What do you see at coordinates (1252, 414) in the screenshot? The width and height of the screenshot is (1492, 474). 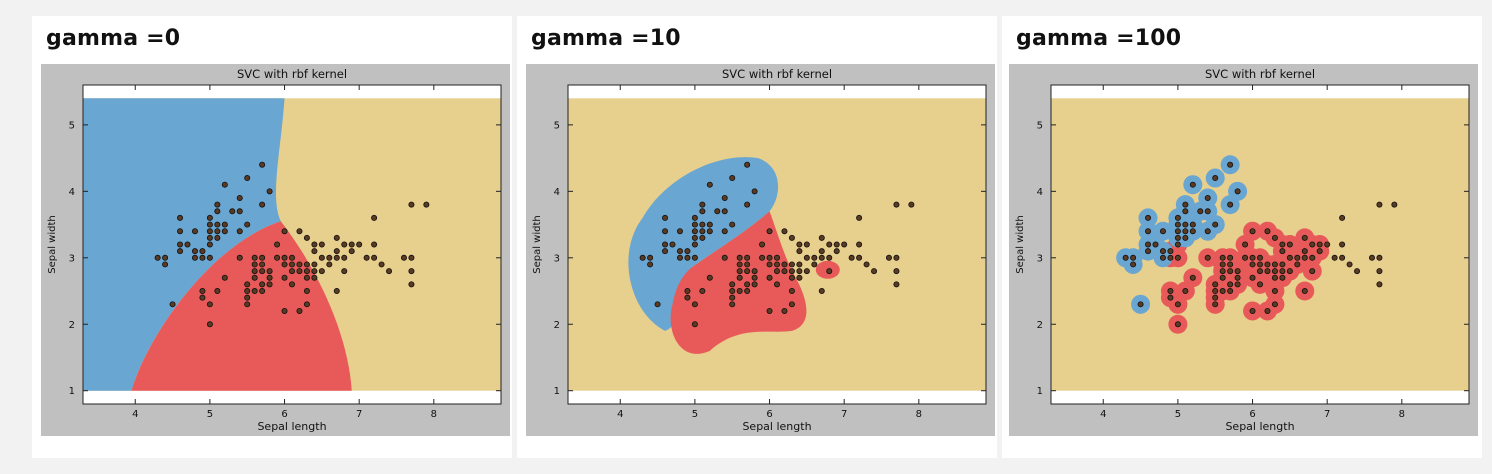 I see `x-tick-label: 6` at bounding box center [1252, 414].